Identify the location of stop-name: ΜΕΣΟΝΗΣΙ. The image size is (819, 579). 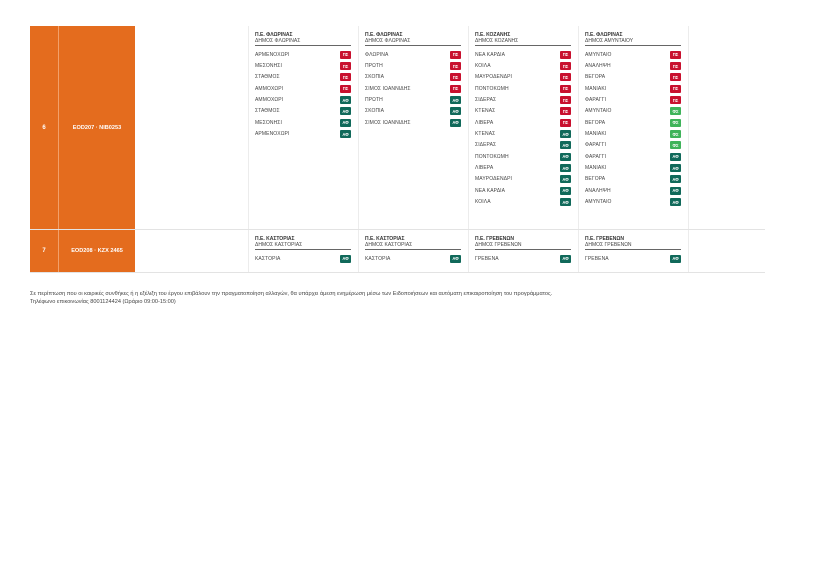
(268, 66).